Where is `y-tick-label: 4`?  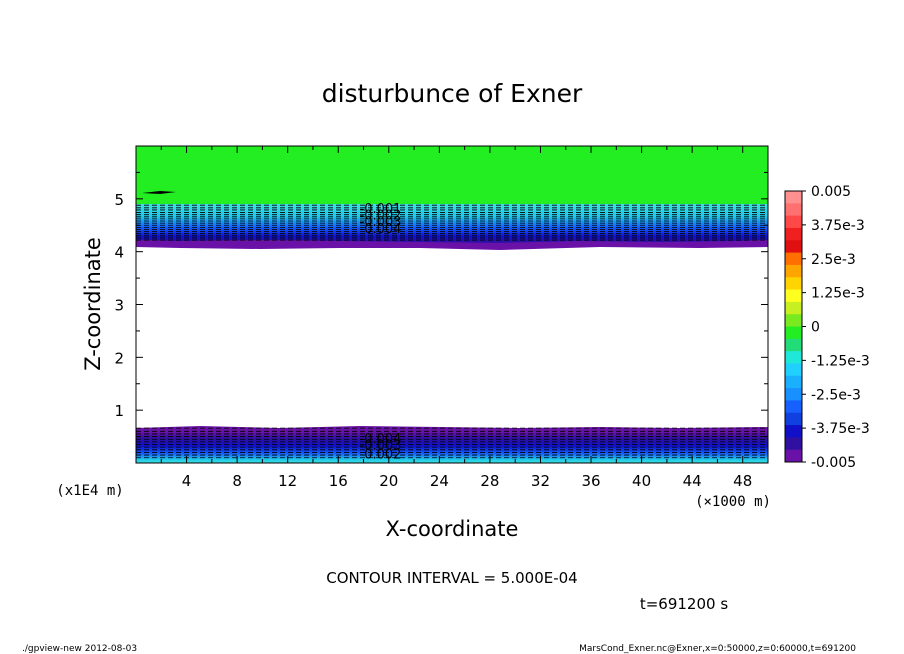
y-tick-label: 4 is located at coordinates (119, 253).